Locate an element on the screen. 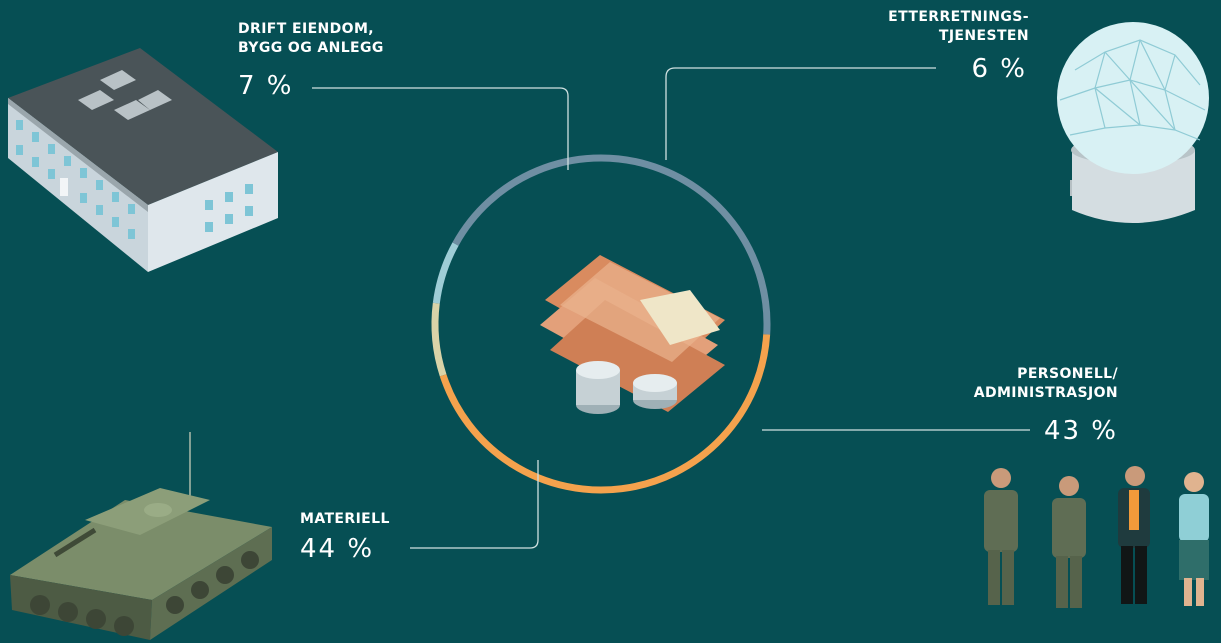  ring-segment-drift is located at coordinates (439, 339).